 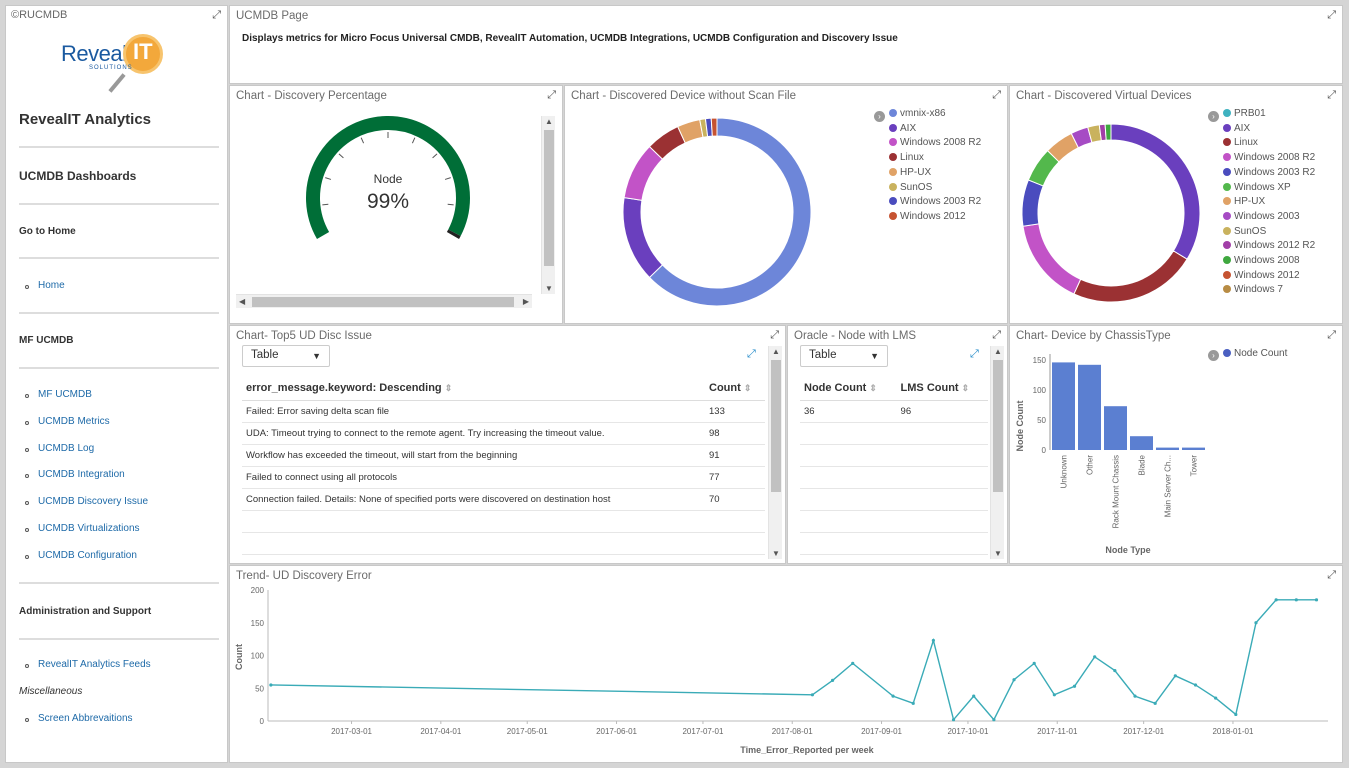 What do you see at coordinates (793, 660) in the screenshot?
I see `trend-line` at bounding box center [793, 660].